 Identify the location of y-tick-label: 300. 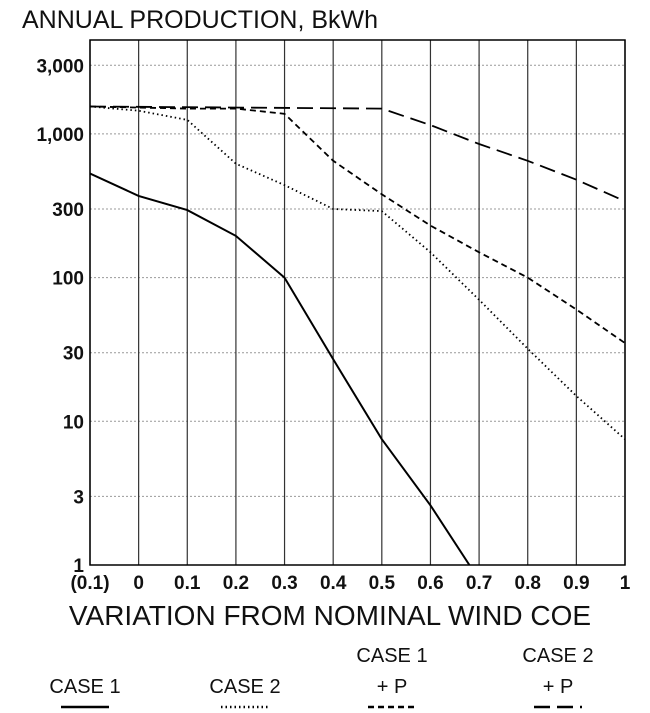
(68, 210).